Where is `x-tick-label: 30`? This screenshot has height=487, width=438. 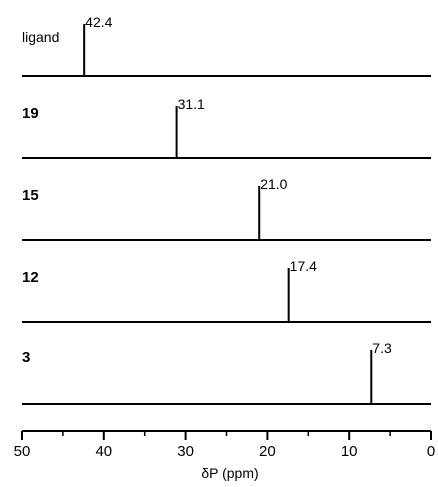 x-tick-label: 30 is located at coordinates (185, 451).